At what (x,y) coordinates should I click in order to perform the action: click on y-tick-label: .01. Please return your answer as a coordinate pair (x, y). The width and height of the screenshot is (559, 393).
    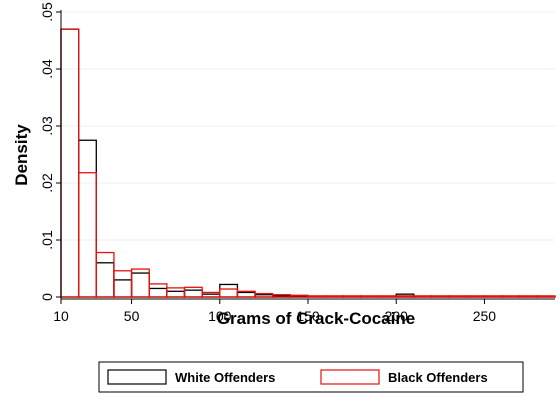
    Looking at the image, I should click on (47, 240).